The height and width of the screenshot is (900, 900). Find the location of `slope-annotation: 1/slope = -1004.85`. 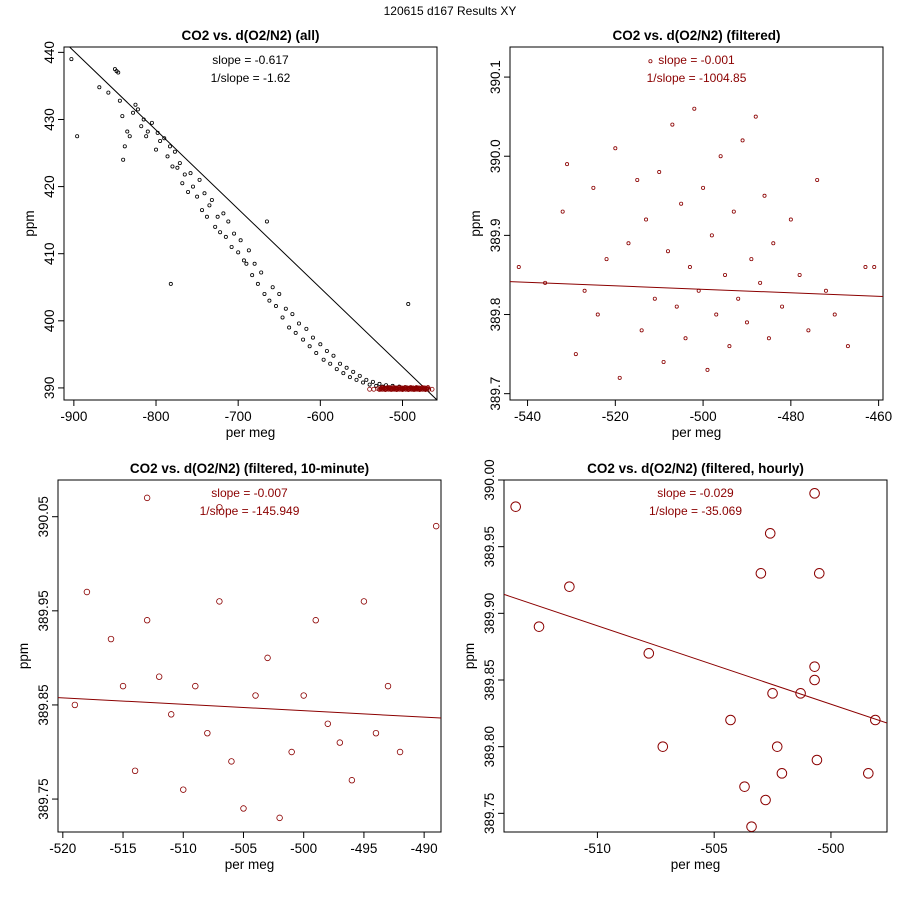

slope-annotation: 1/slope = -1004.85 is located at coordinates (697, 78).